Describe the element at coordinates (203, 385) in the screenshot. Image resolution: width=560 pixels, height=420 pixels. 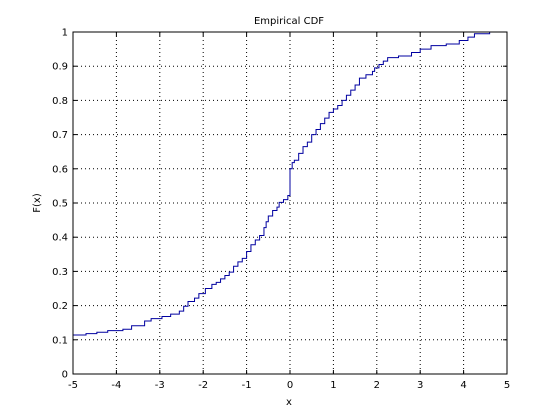
I see `x-tick-label: -2` at that location.